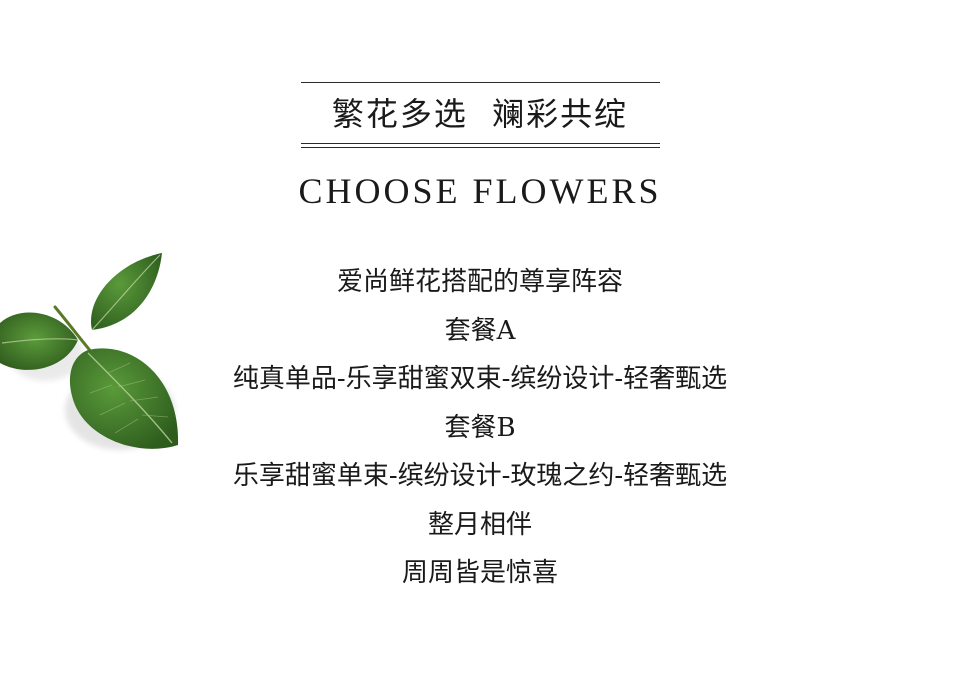  What do you see at coordinates (480, 82) in the screenshot?
I see `headline-top-rule` at bounding box center [480, 82].